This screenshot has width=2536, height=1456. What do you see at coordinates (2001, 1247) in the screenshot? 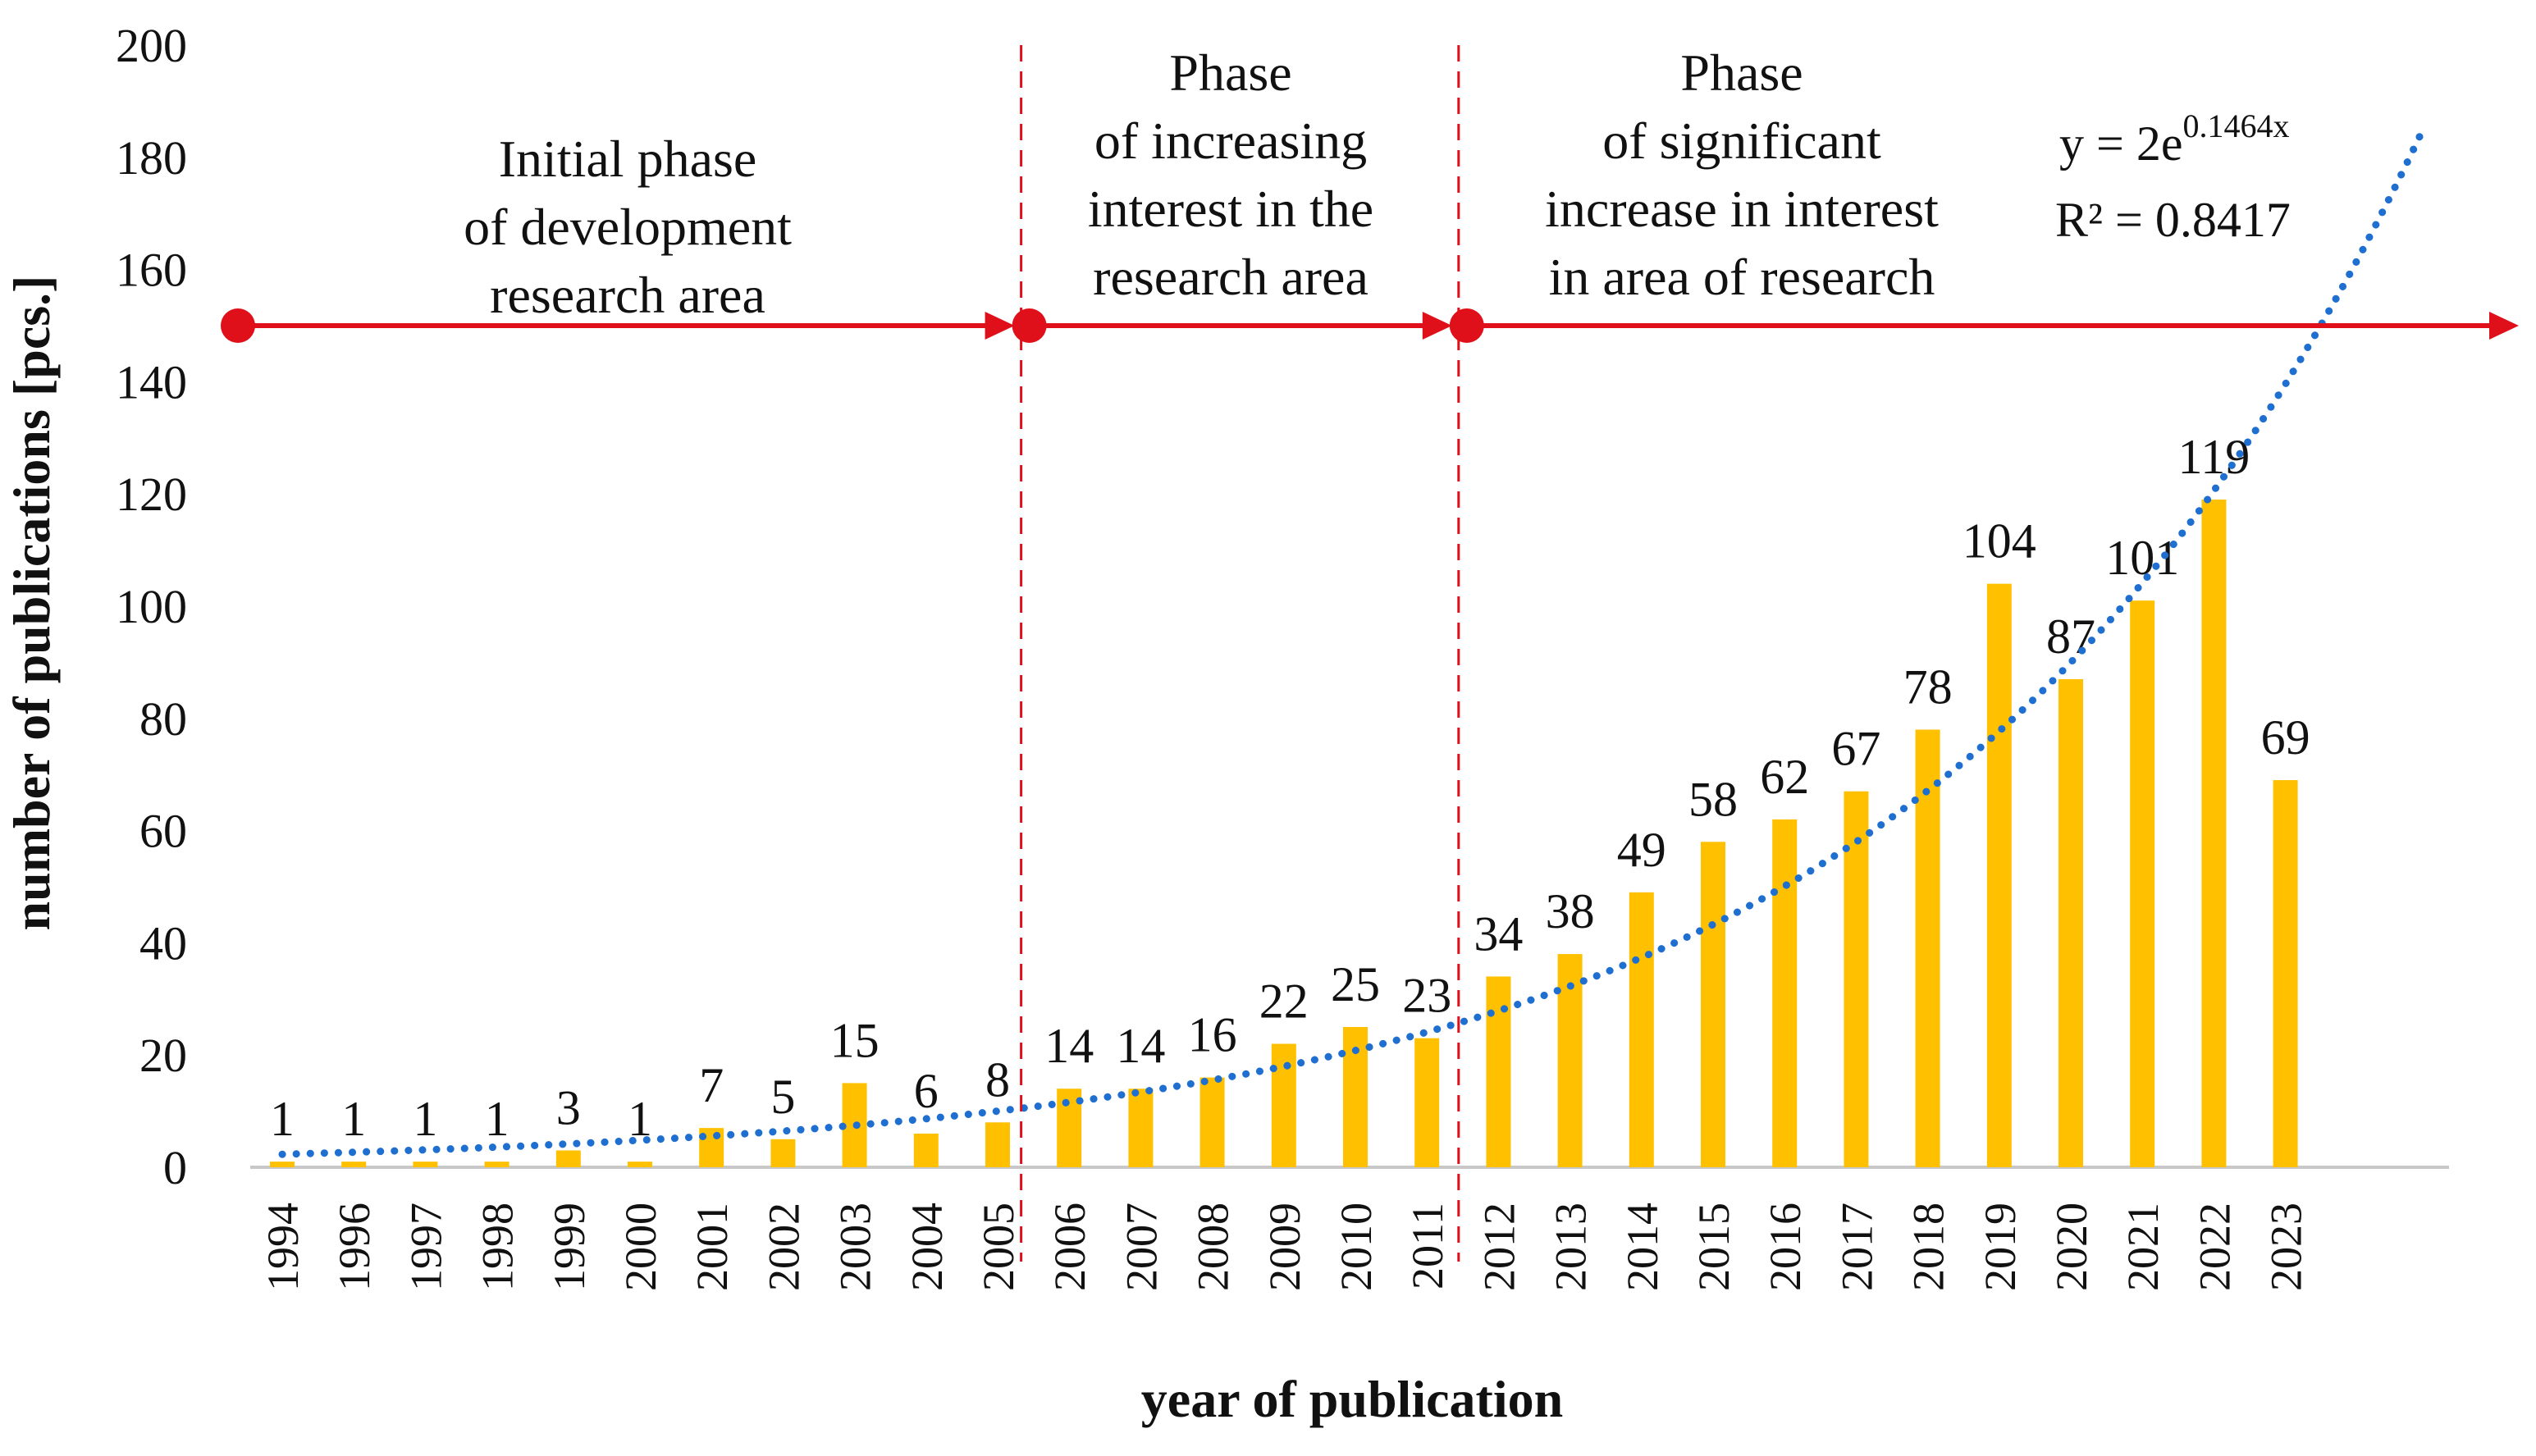
I see `x-tick-label: 2019` at bounding box center [2001, 1247].